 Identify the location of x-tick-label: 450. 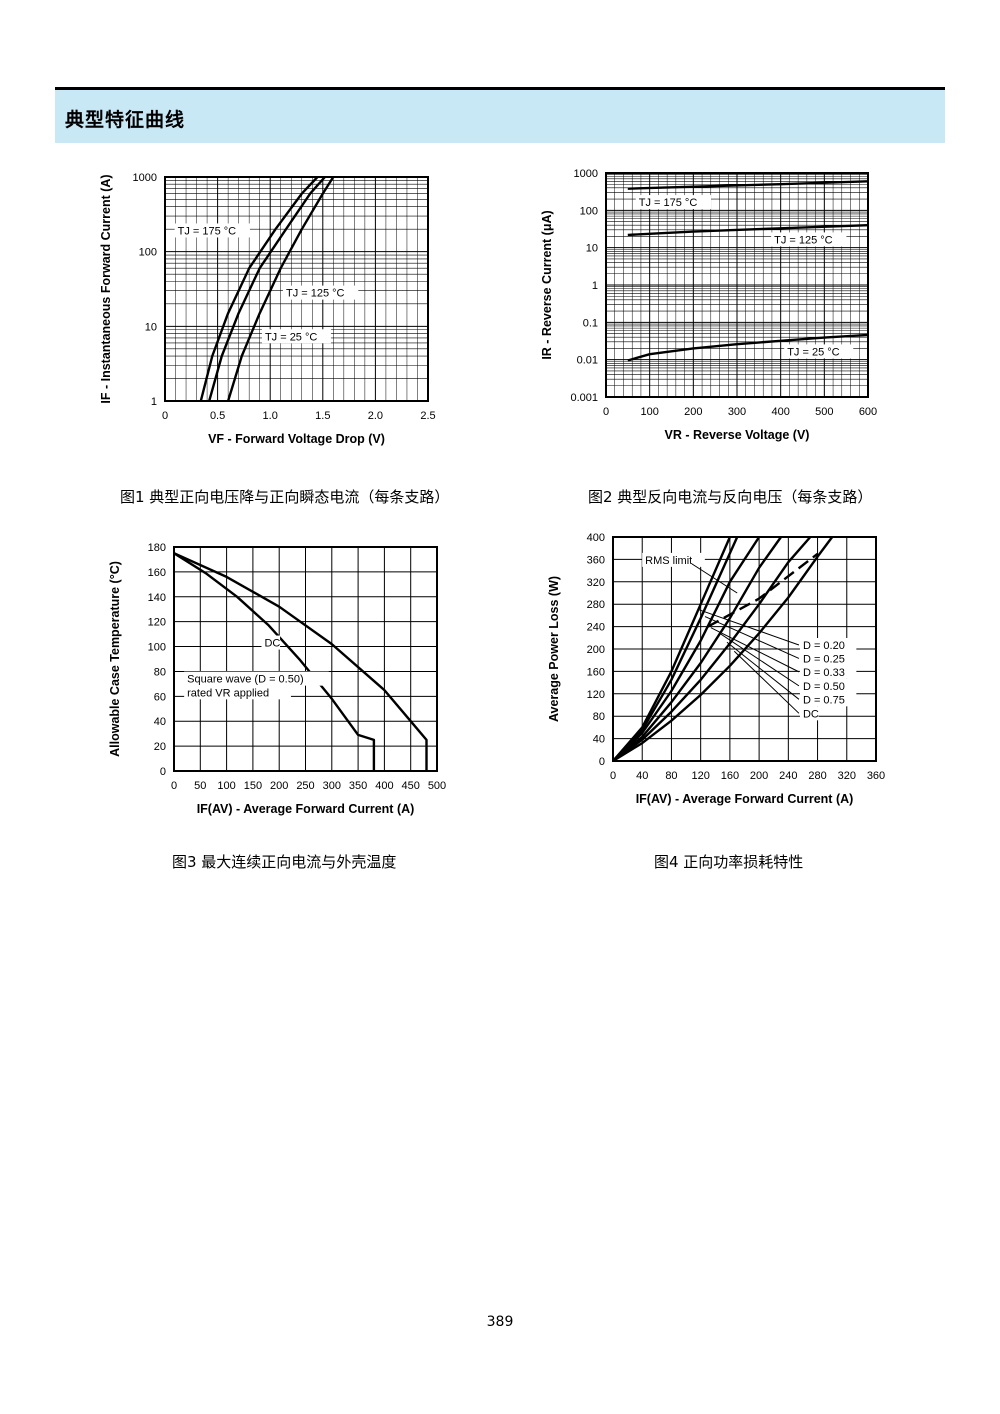
(411, 786).